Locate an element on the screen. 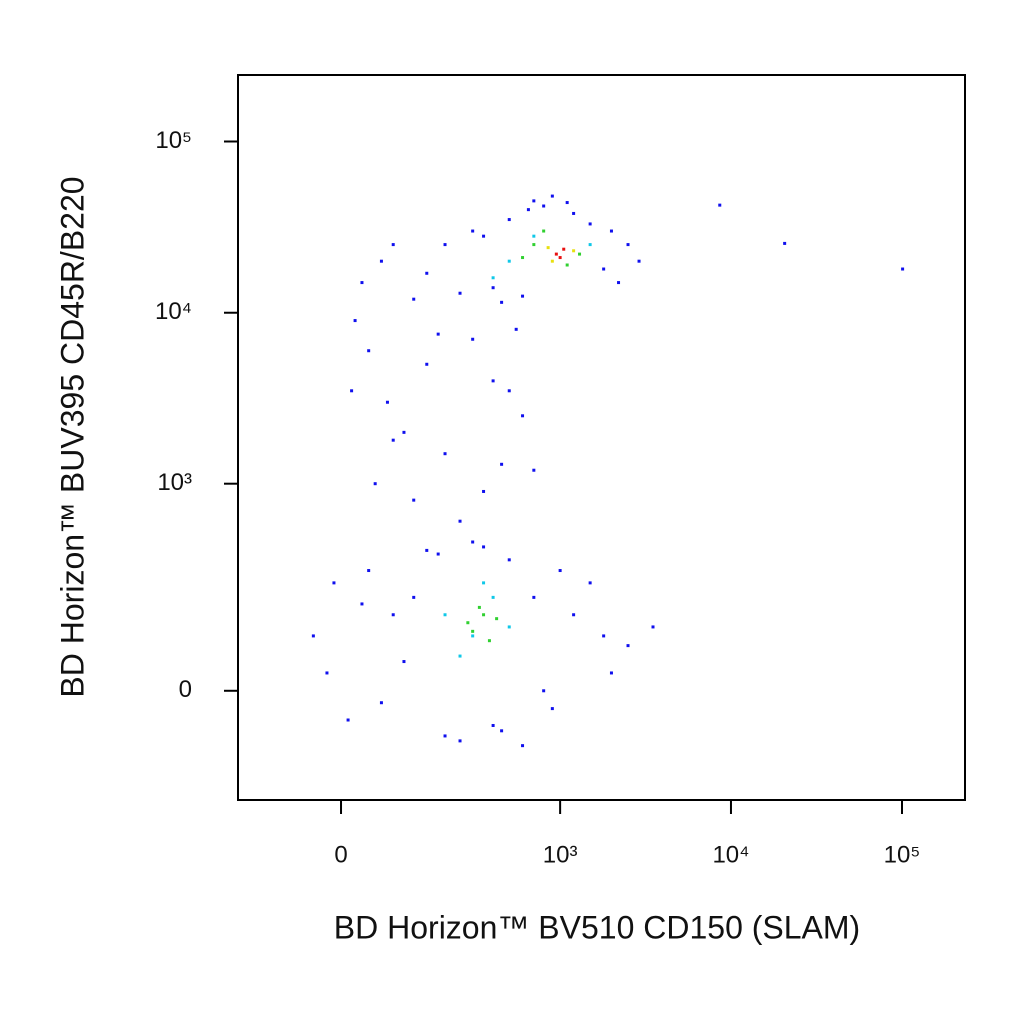 This screenshot has width=1024, height=1024. y-tick-label: 10⁵ is located at coordinates (173, 140).